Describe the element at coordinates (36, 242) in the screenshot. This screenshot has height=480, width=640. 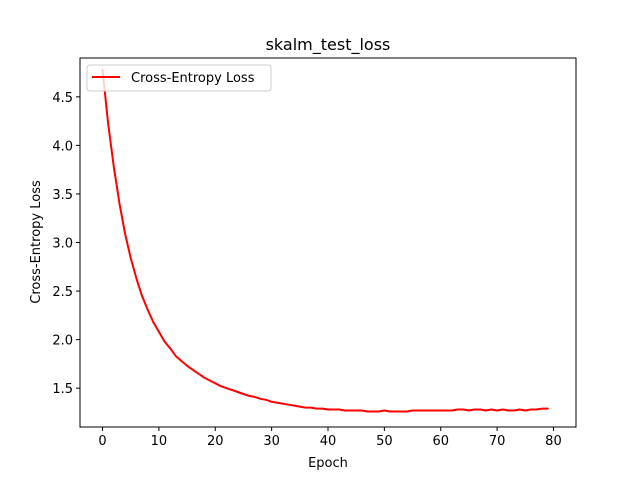
I see `y-axis-label: Cross-Entropy Loss` at that location.